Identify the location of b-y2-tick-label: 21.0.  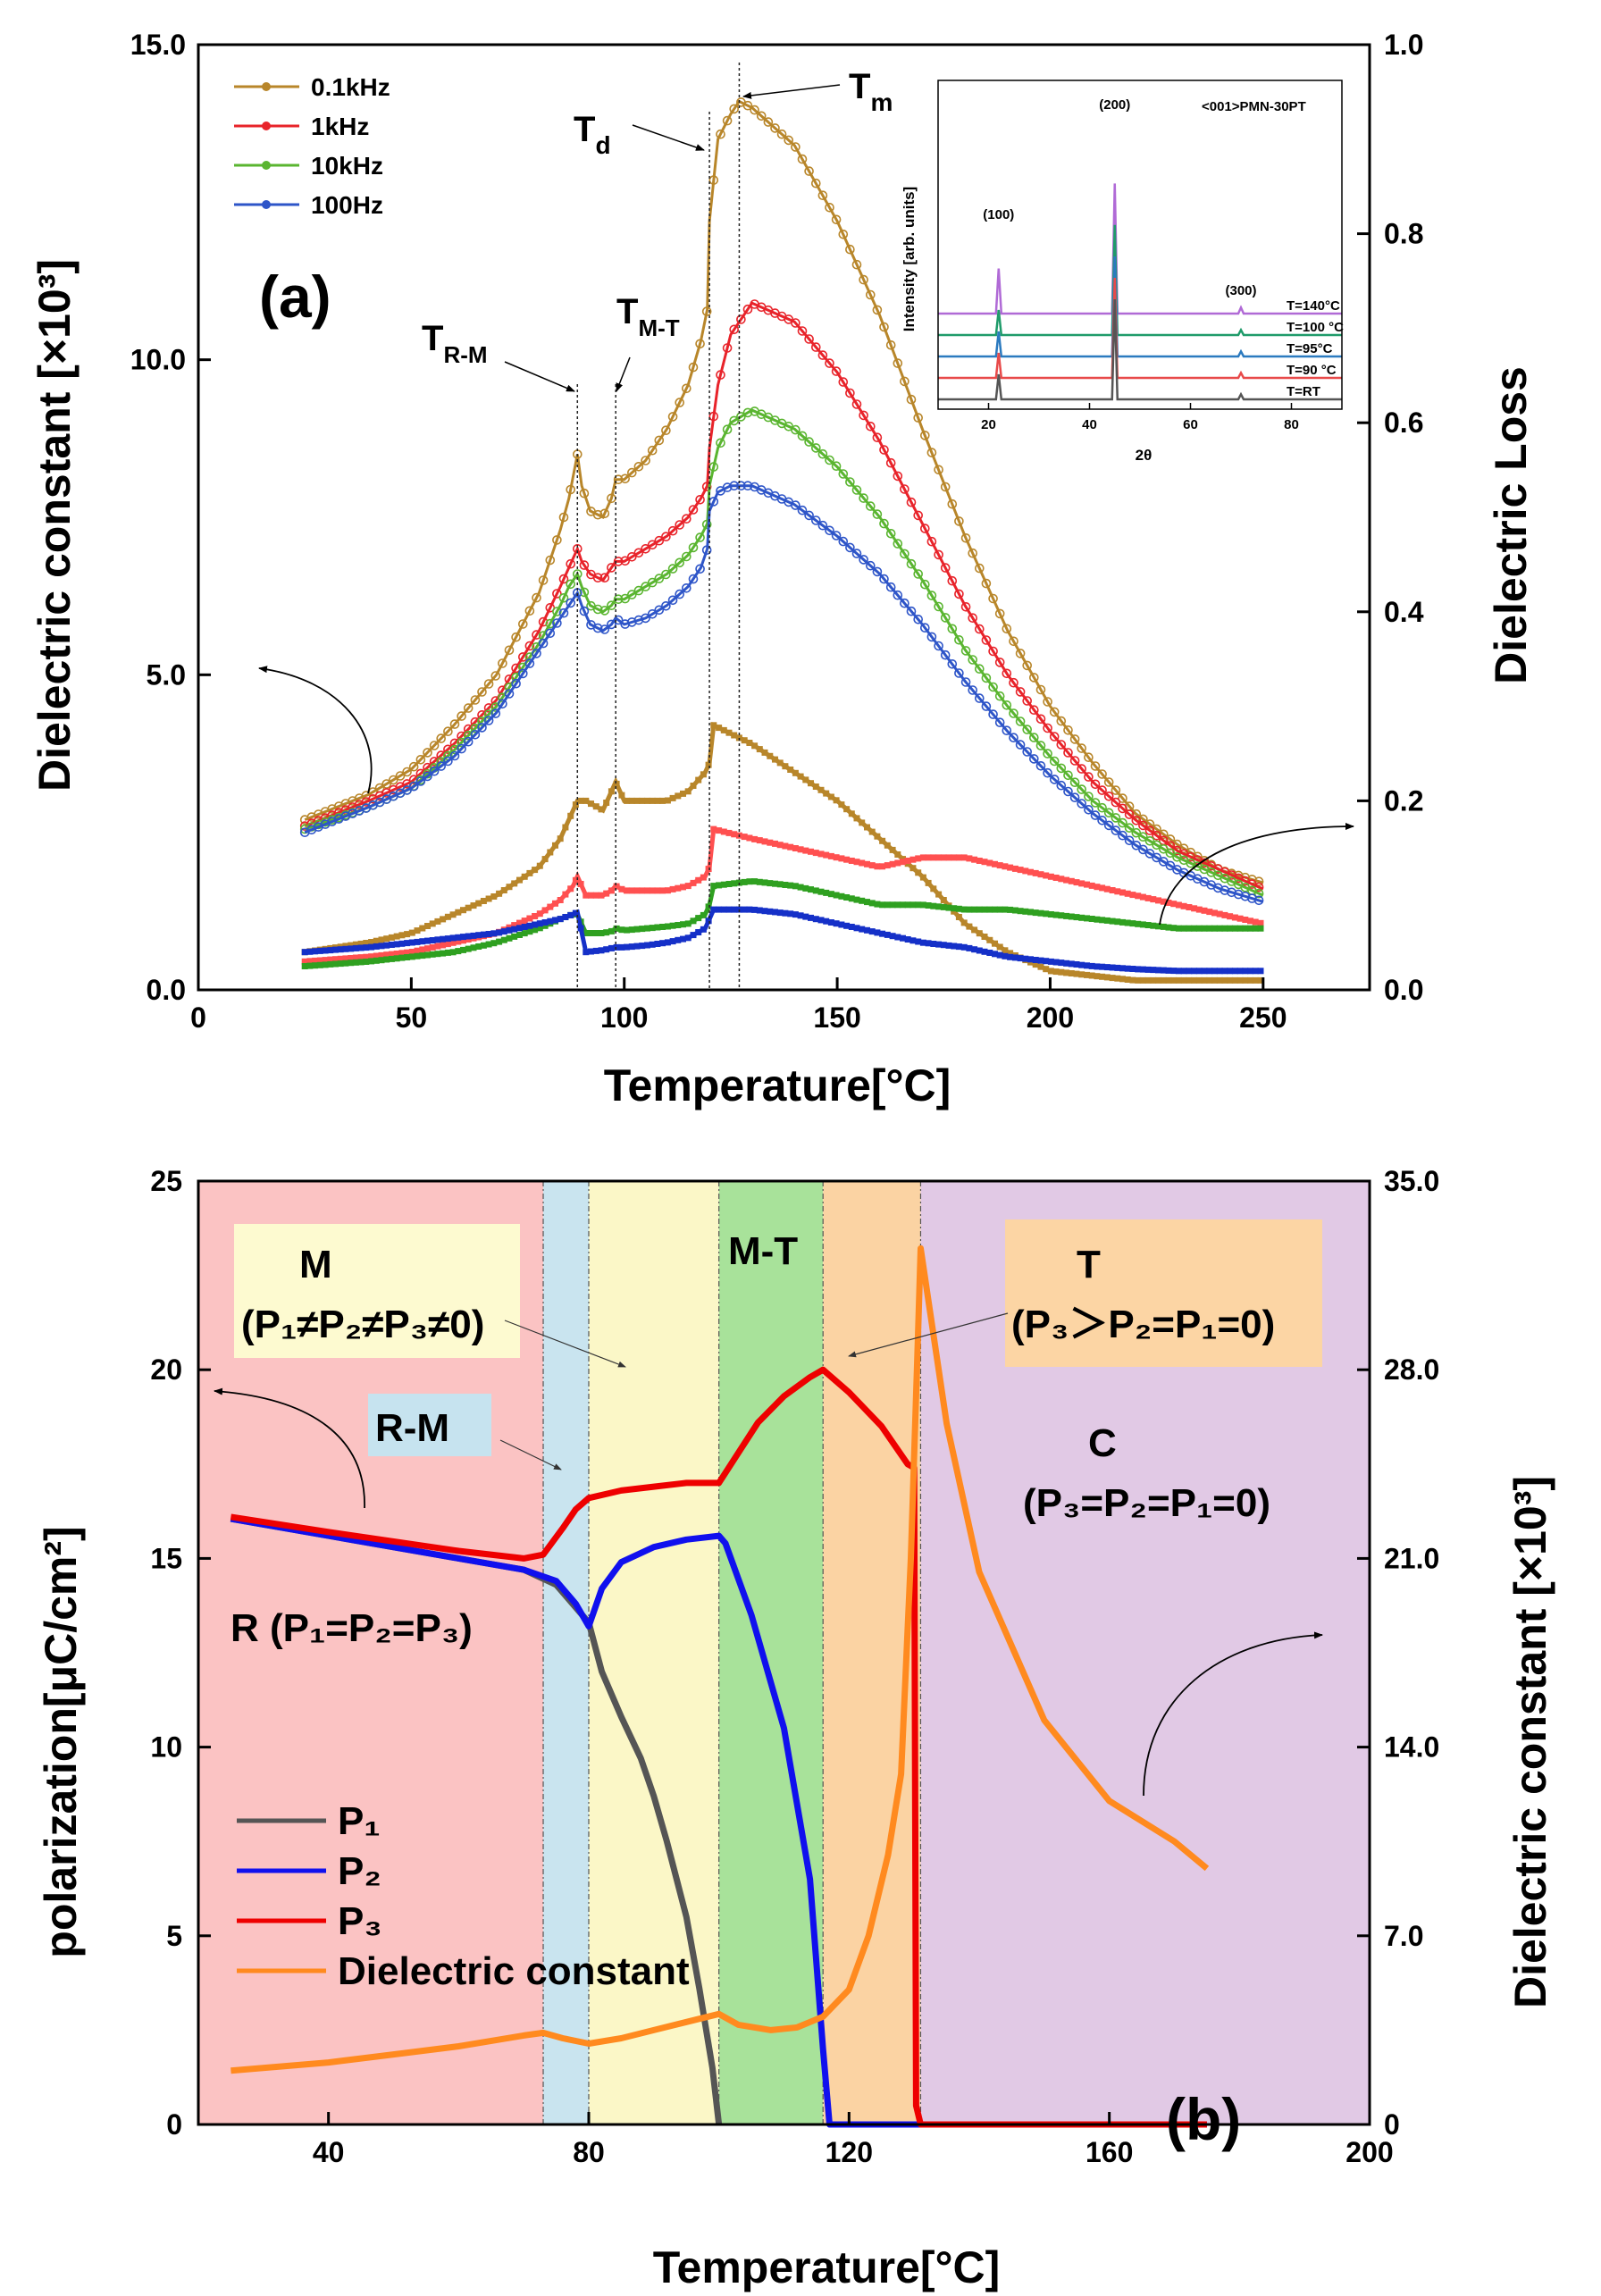
(1411, 1558).